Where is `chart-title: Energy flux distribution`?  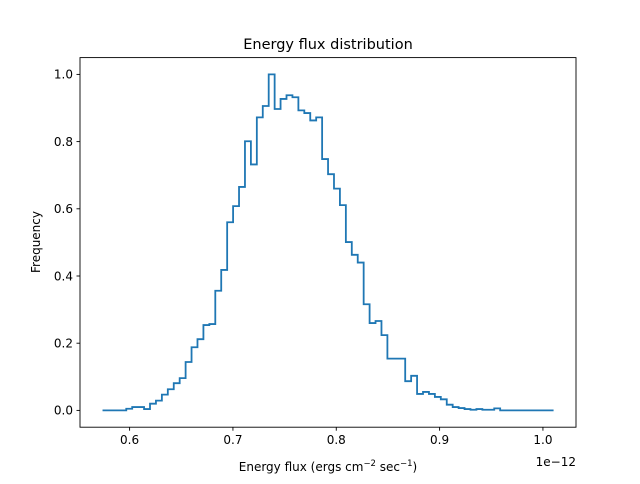 chart-title: Energy flux distribution is located at coordinates (328, 45).